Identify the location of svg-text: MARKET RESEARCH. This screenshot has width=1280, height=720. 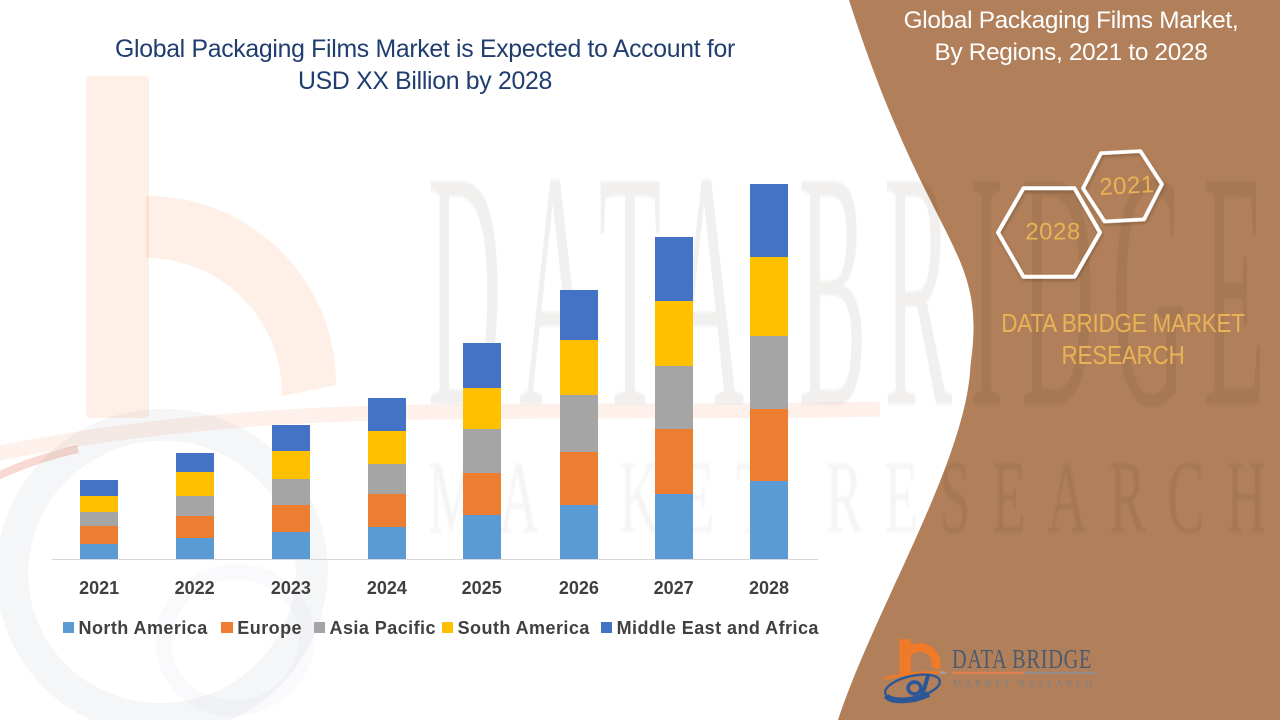
(1024, 684).